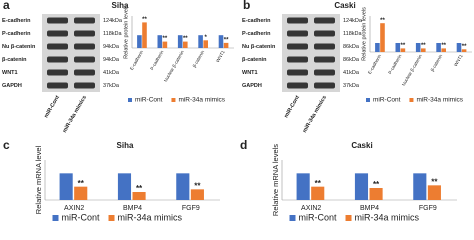 This screenshot has height=240, width=474. I want to click on significance-mark: *, so click(206, 38).